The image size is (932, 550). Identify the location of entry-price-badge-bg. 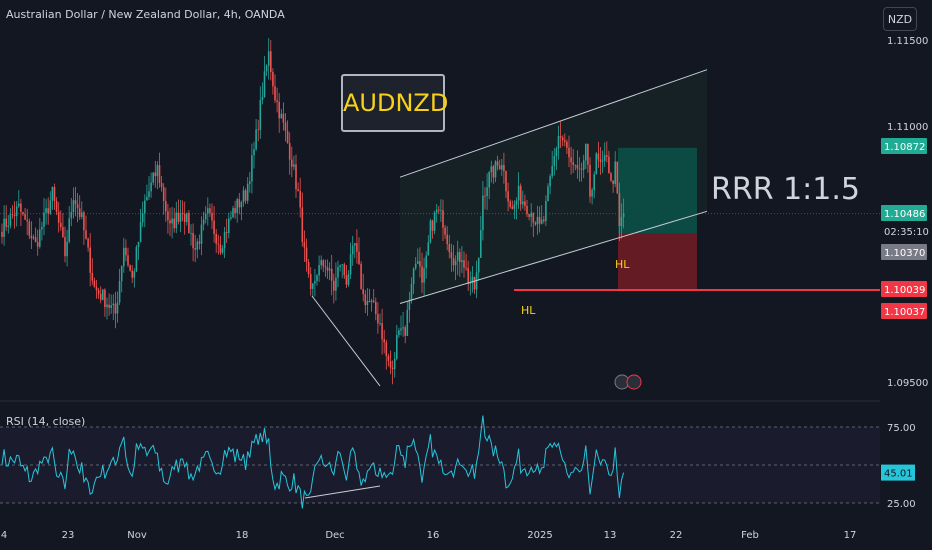
(904, 252).